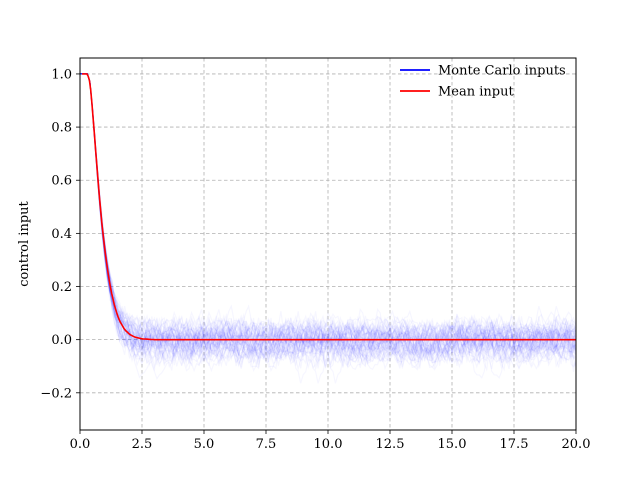  I want to click on y-tick-label-1: 0.0, so click(61, 340).